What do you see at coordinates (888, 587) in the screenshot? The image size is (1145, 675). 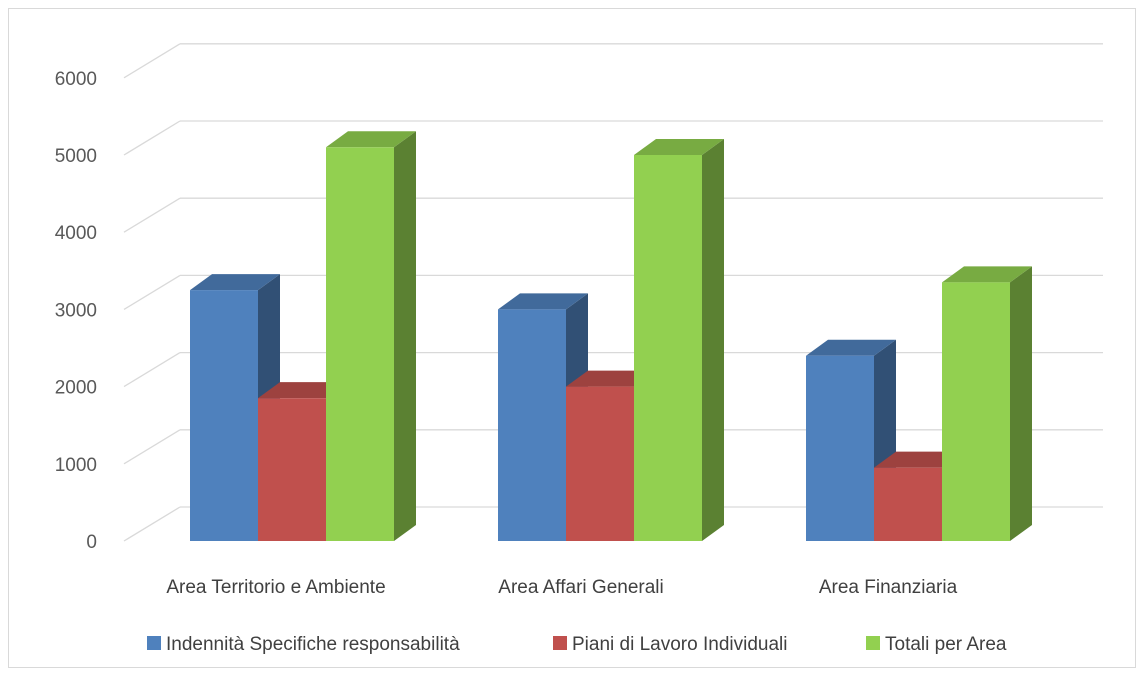 I see `x-tick-label: Area Finanziaria` at bounding box center [888, 587].